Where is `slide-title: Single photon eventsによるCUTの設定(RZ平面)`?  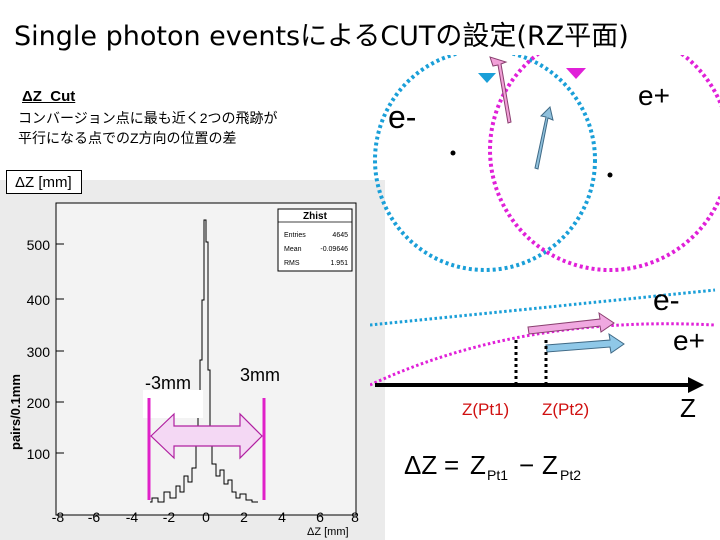 slide-title: Single photon eventsによるCUTの設定(RZ平面) is located at coordinates (321, 36).